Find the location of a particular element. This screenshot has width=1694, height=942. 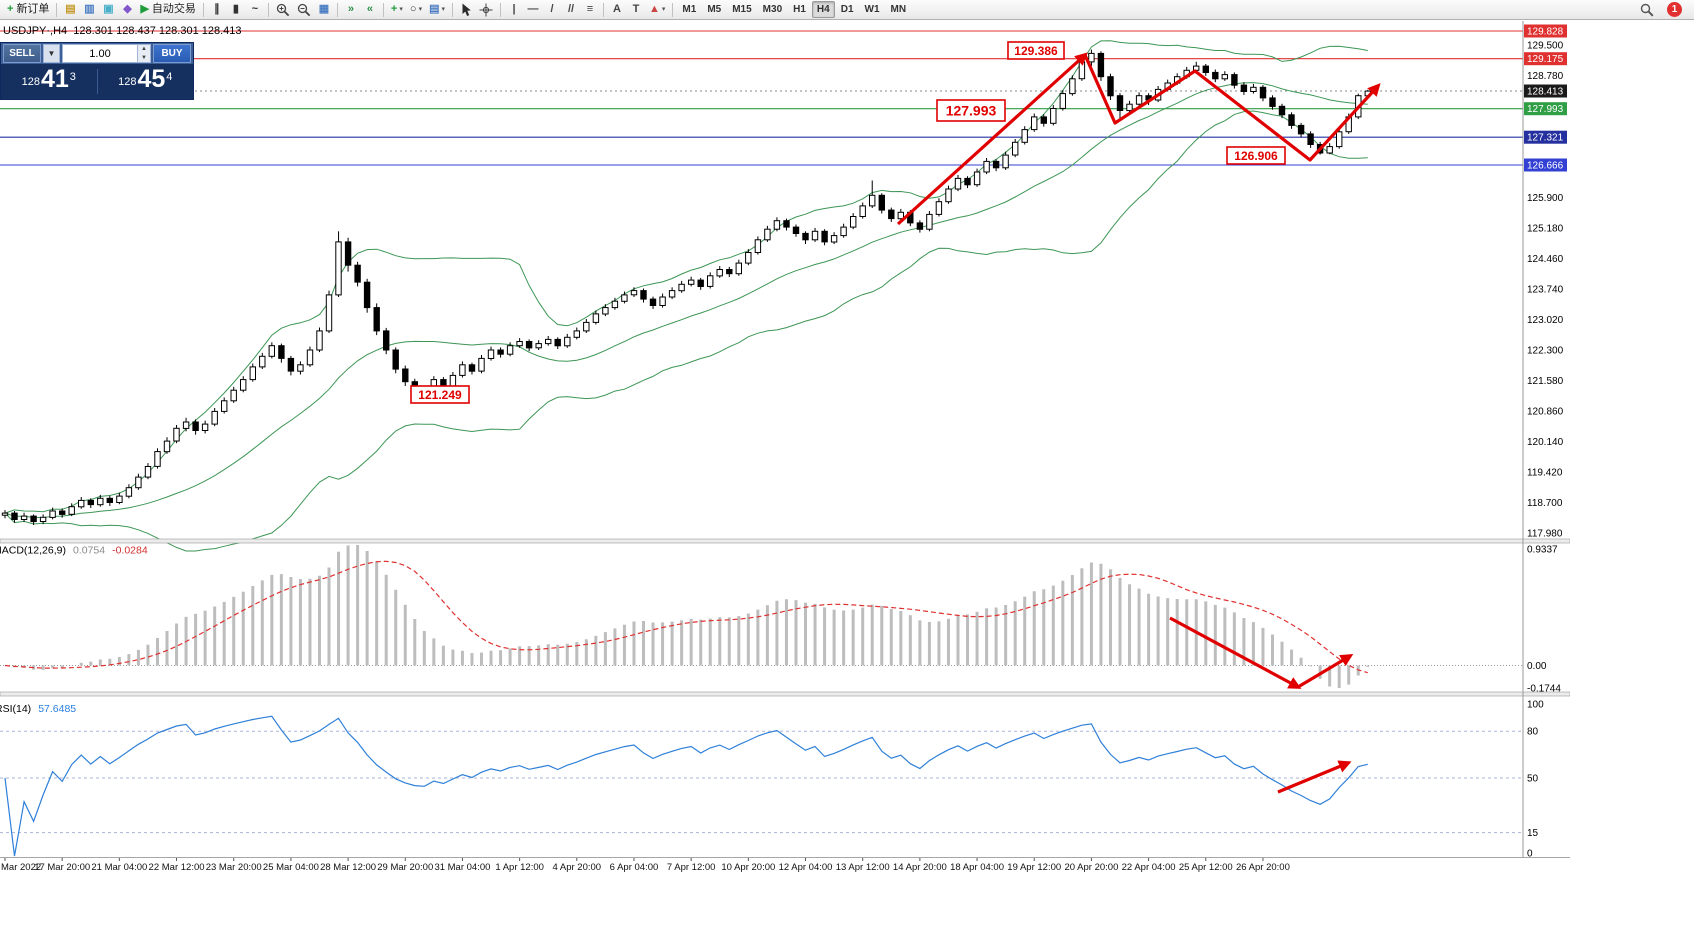

svg-text: 117.980 is located at coordinates (1545, 534).